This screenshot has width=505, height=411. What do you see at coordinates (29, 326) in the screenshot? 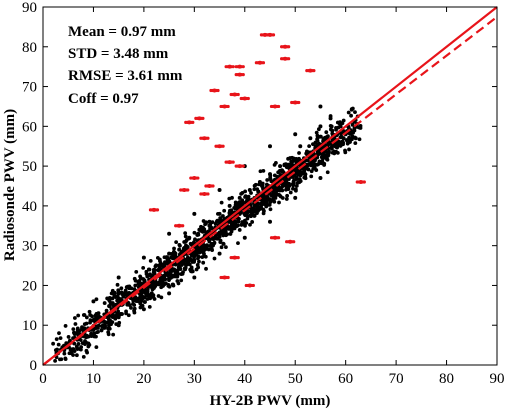
I see `y-tick-label: 10` at bounding box center [29, 326].